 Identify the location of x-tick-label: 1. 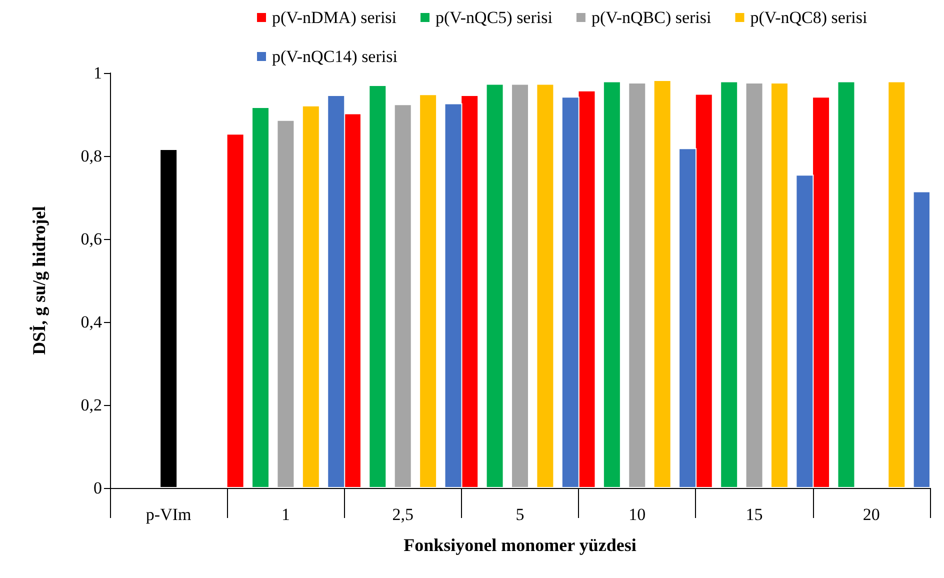
(285, 514).